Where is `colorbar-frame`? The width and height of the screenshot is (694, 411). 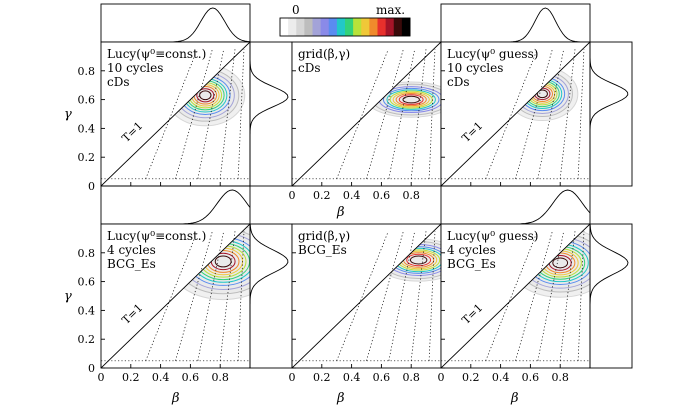
colorbar-frame is located at coordinates (345, 27).